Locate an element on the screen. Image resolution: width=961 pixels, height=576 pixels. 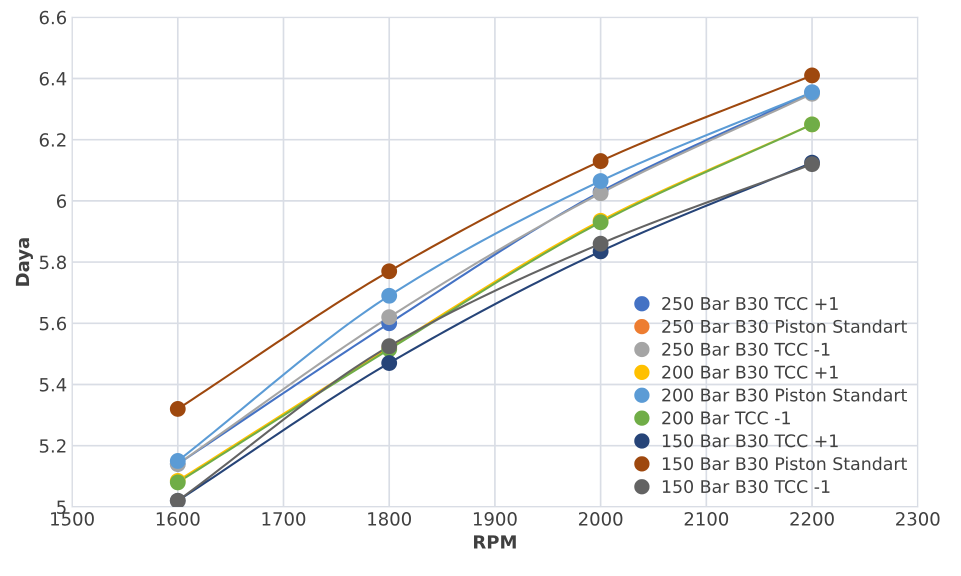
y-tick-label: 6.2 is located at coordinates (53, 140).